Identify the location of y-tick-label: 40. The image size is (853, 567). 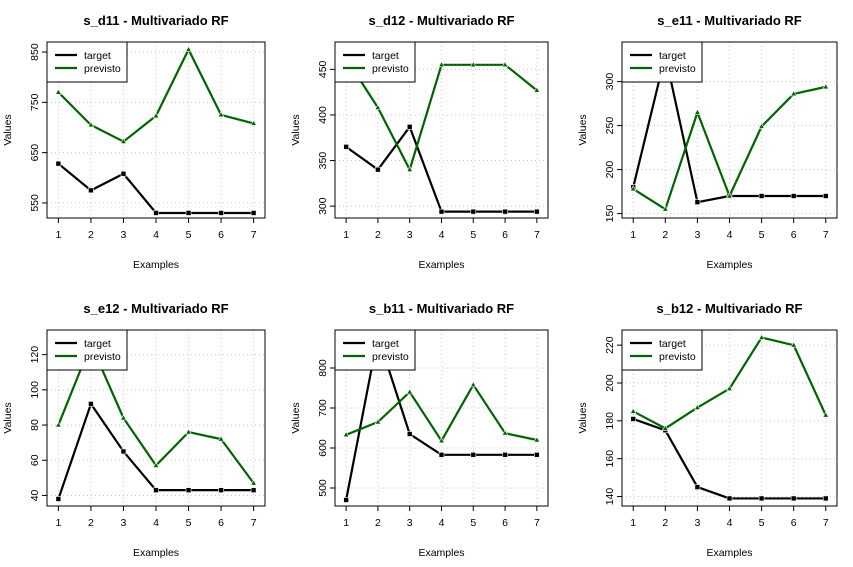
(35, 495).